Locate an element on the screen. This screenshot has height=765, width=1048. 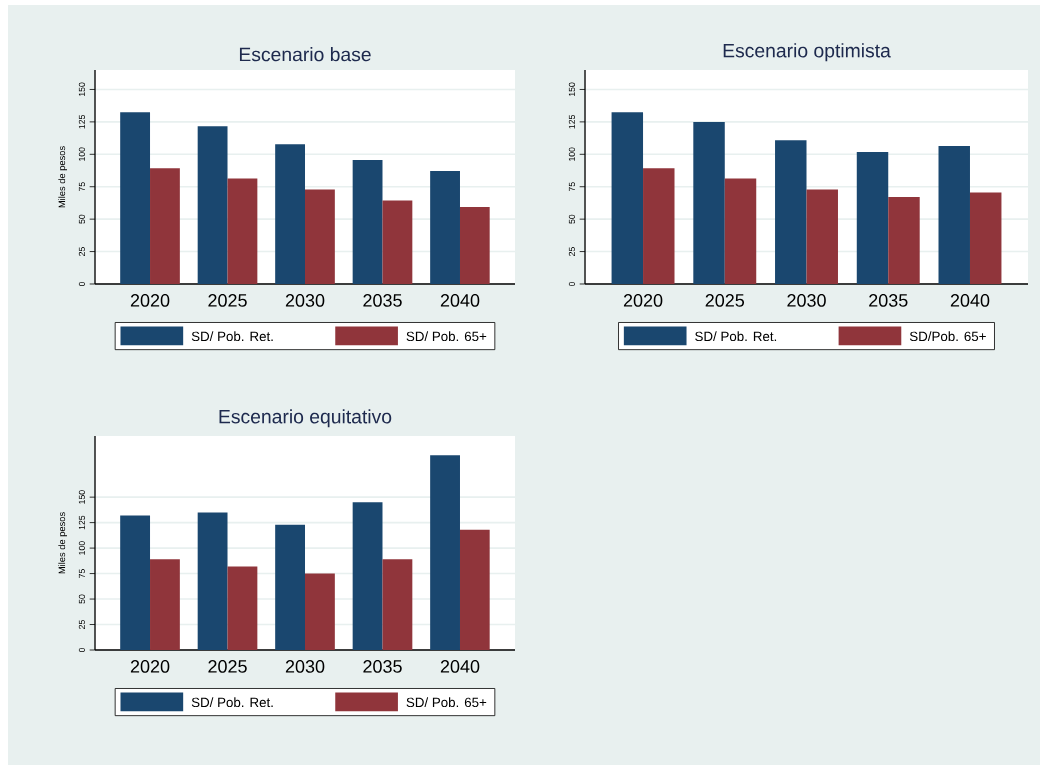
chart-title: Escenario equitativo is located at coordinates (305, 418).